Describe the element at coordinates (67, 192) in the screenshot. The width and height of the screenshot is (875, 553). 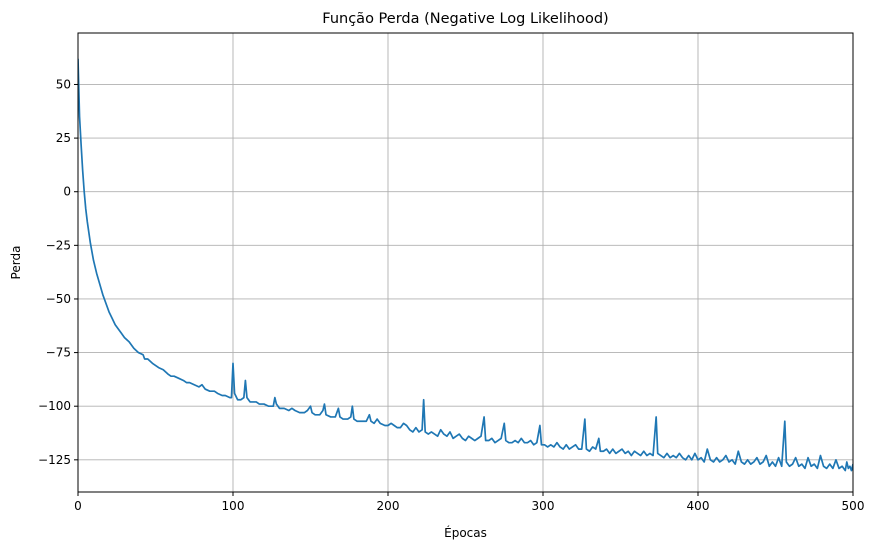
I see `y-tick-label: 0` at that location.